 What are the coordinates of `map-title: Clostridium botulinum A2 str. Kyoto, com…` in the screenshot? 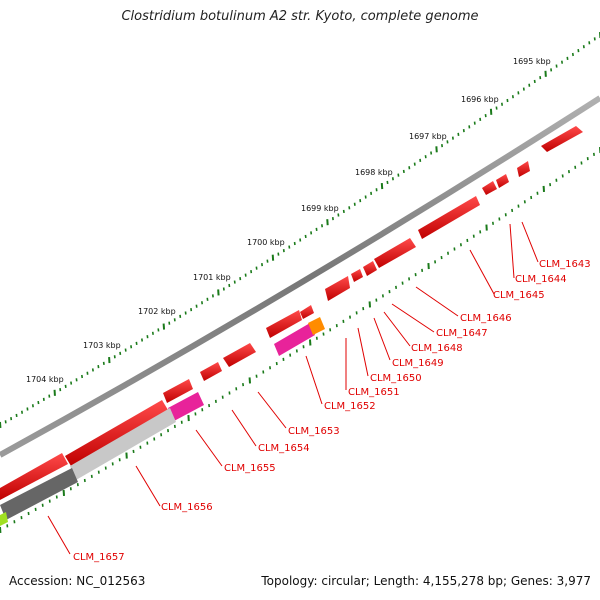 It's located at (300, 16).